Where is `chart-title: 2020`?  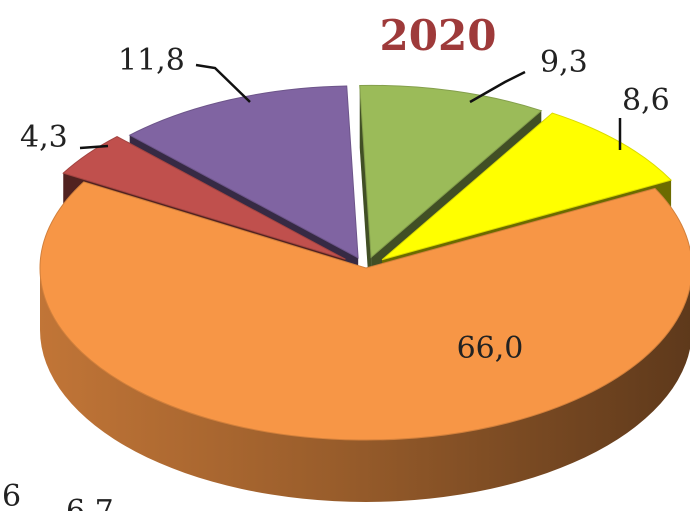
chart-title: 2020 is located at coordinates (438, 35).